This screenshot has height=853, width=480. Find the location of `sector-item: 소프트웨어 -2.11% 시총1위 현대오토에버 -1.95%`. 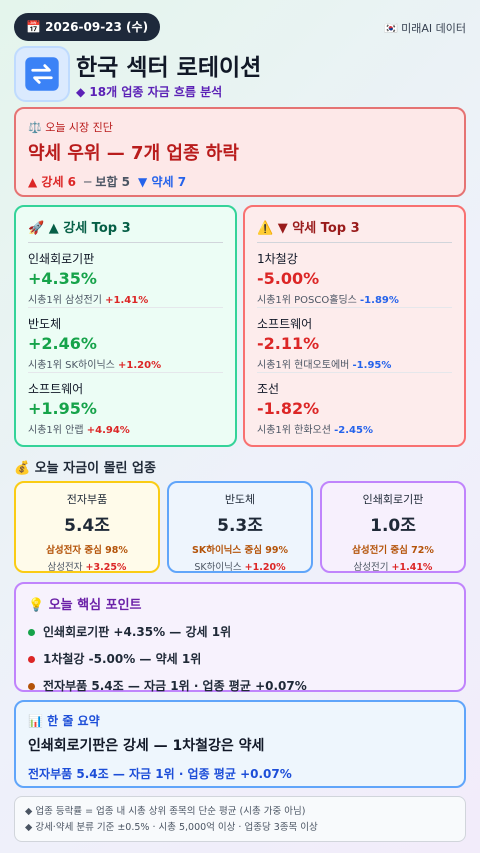

sector-item: 소프트웨어 -2.11% 시총1위 현대오토에버 -1.95% is located at coordinates (354, 340).